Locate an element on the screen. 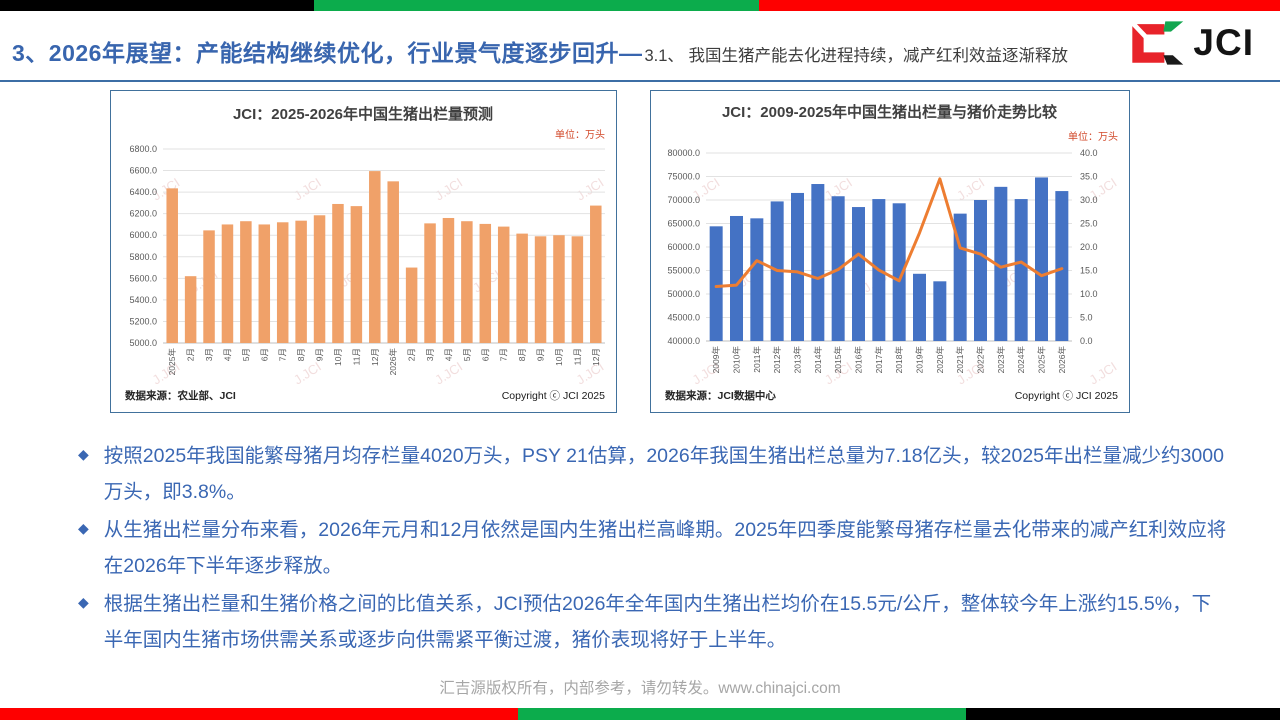  svg-text: 2013年 is located at coordinates (798, 360).